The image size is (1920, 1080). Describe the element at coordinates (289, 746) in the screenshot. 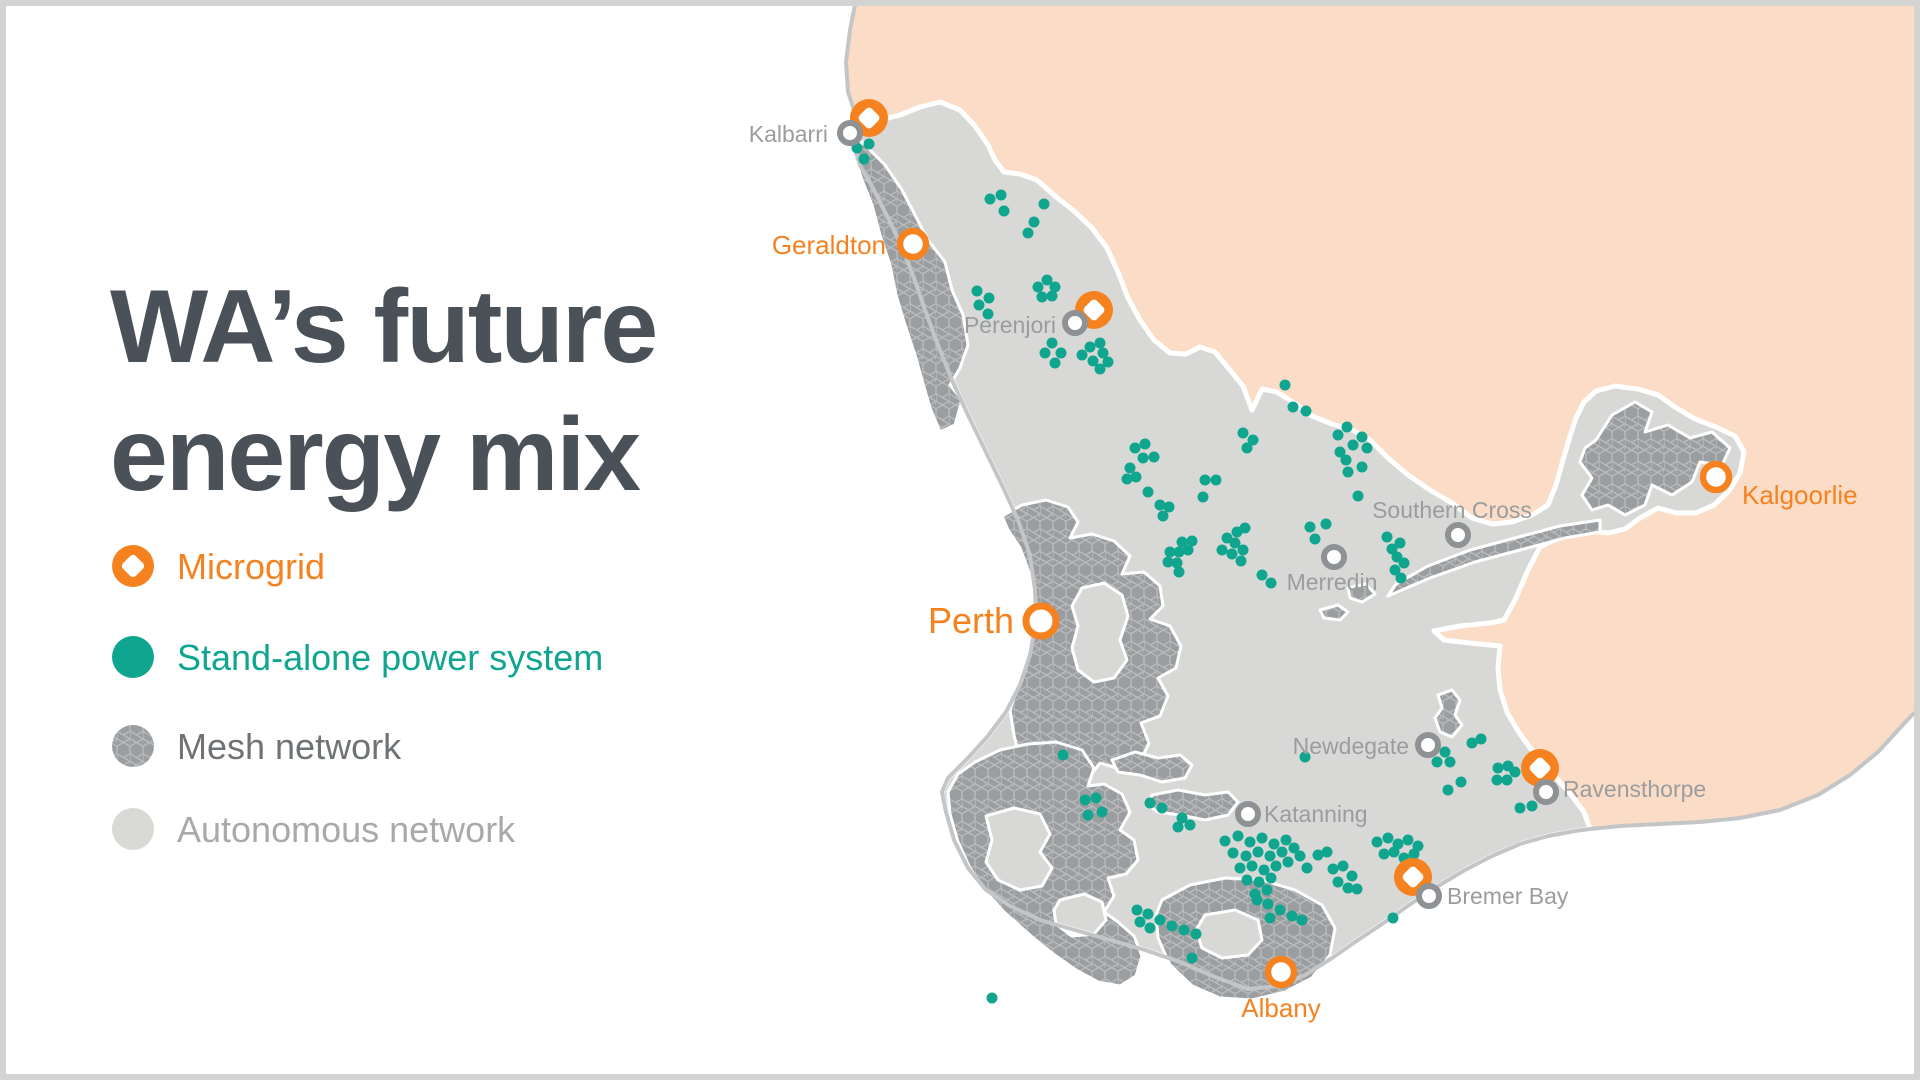

I see `legend-label-mesh: Mesh network` at that location.